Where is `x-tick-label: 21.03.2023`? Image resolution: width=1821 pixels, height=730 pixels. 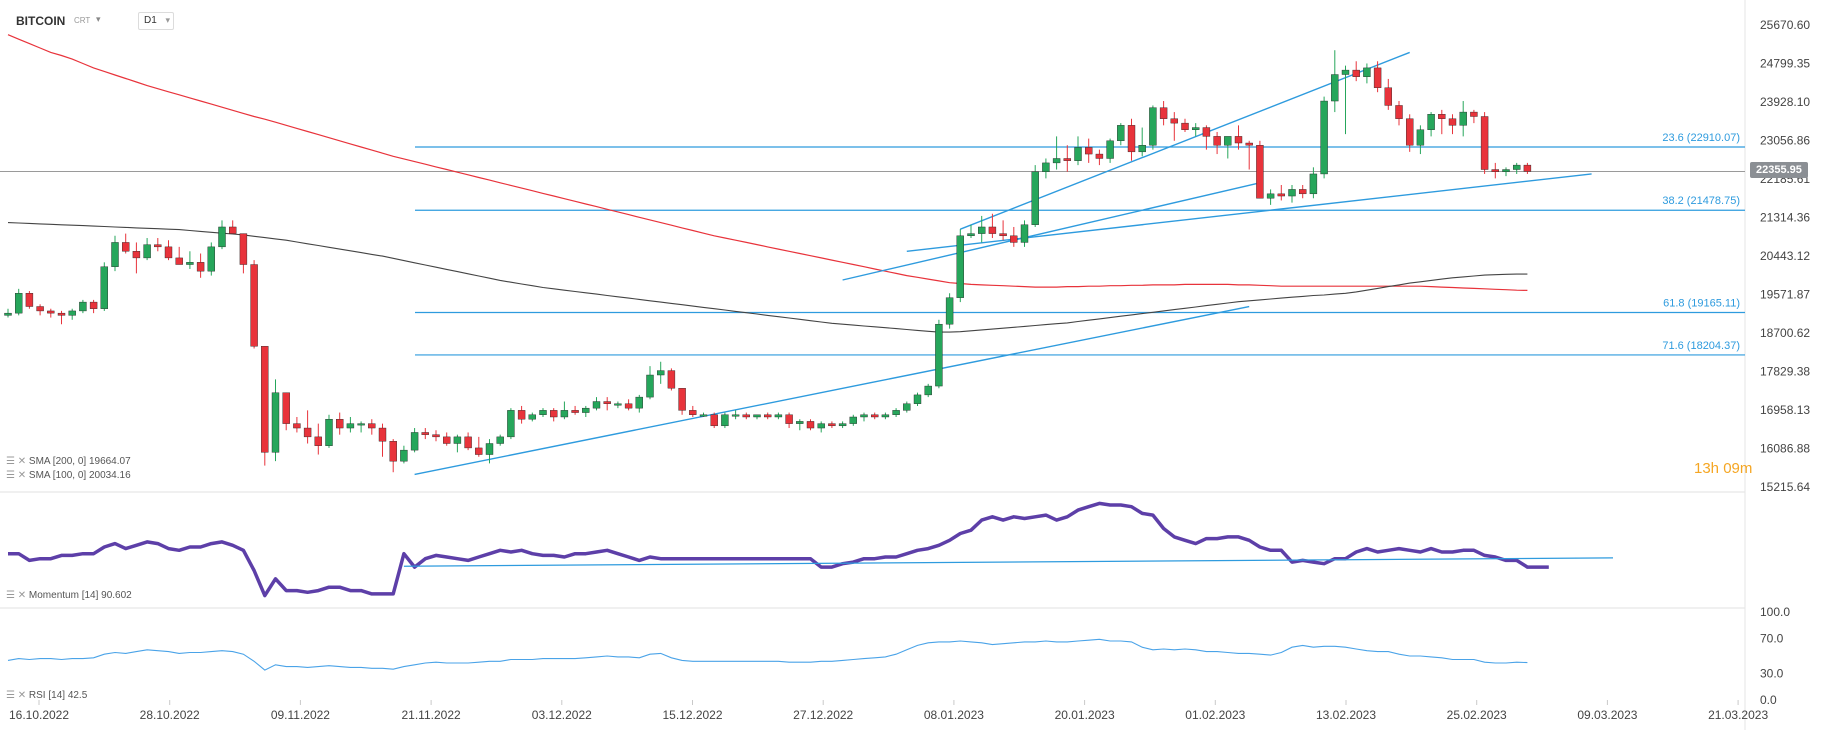 x-tick-label: 21.03.2023 is located at coordinates (1738, 715).